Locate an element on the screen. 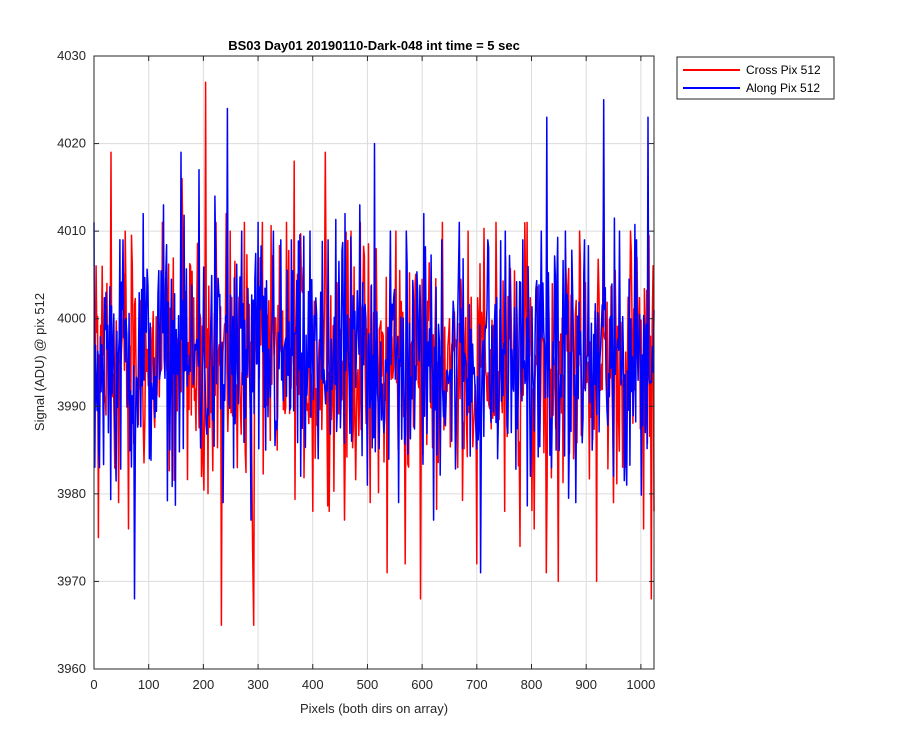 Image resolution: width=900 pixels, height=750 pixels. x-tick-label: 600 is located at coordinates (422, 684).